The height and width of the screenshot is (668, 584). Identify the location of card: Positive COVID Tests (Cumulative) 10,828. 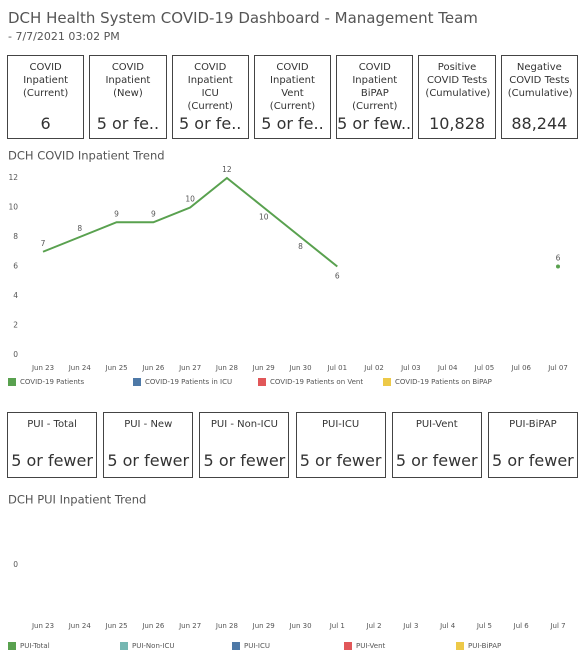
(457, 97).